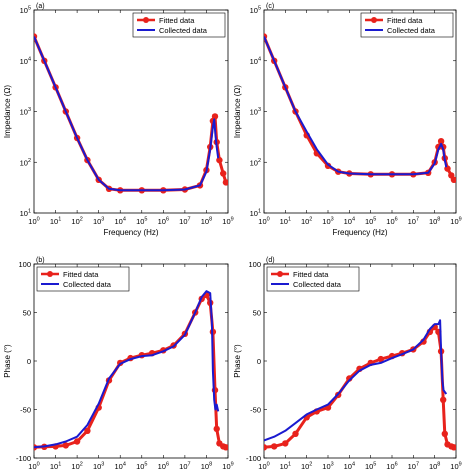 This screenshot has height=474, width=474. I want to click on panel-2-legend-label-fitted: Fitted data, so click(81, 274).